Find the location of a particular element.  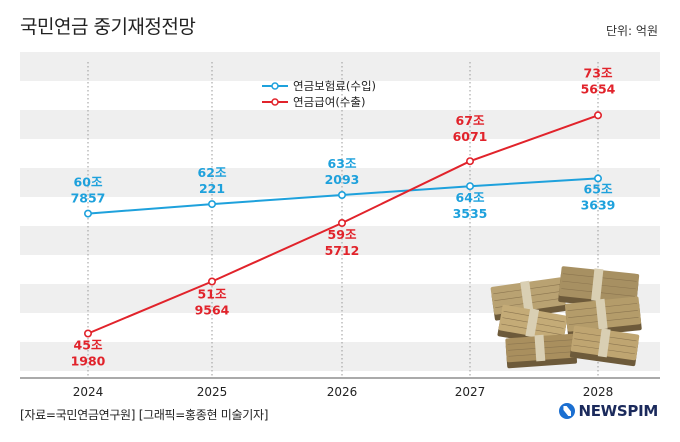

unit-label: 단위: 억원 is located at coordinates (631, 31).